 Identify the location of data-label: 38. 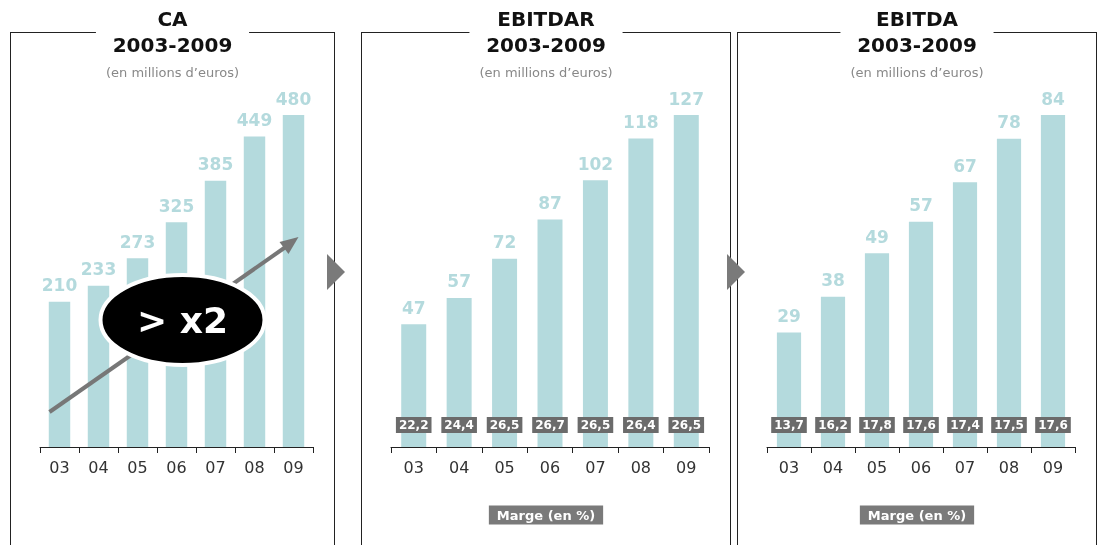
(833, 280).